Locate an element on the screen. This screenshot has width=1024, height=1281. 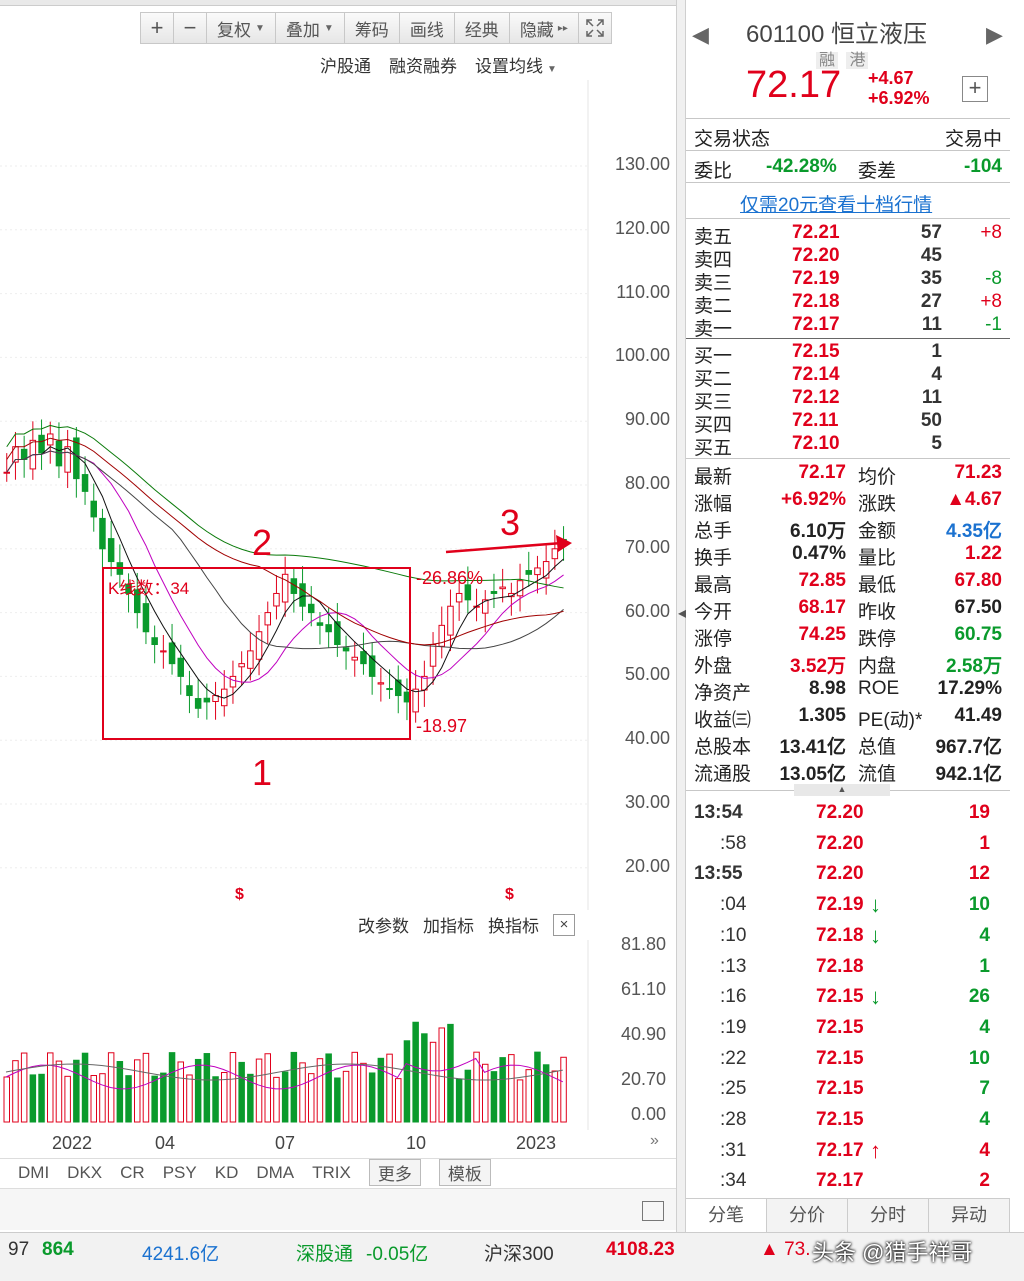
indicator-tab-更多: 更多 is located at coordinates (394, 1172).